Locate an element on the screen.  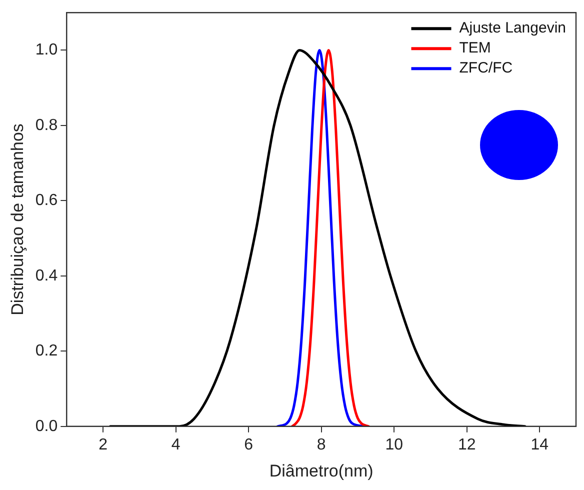
x-tick-label: 4 is located at coordinates (175, 445).